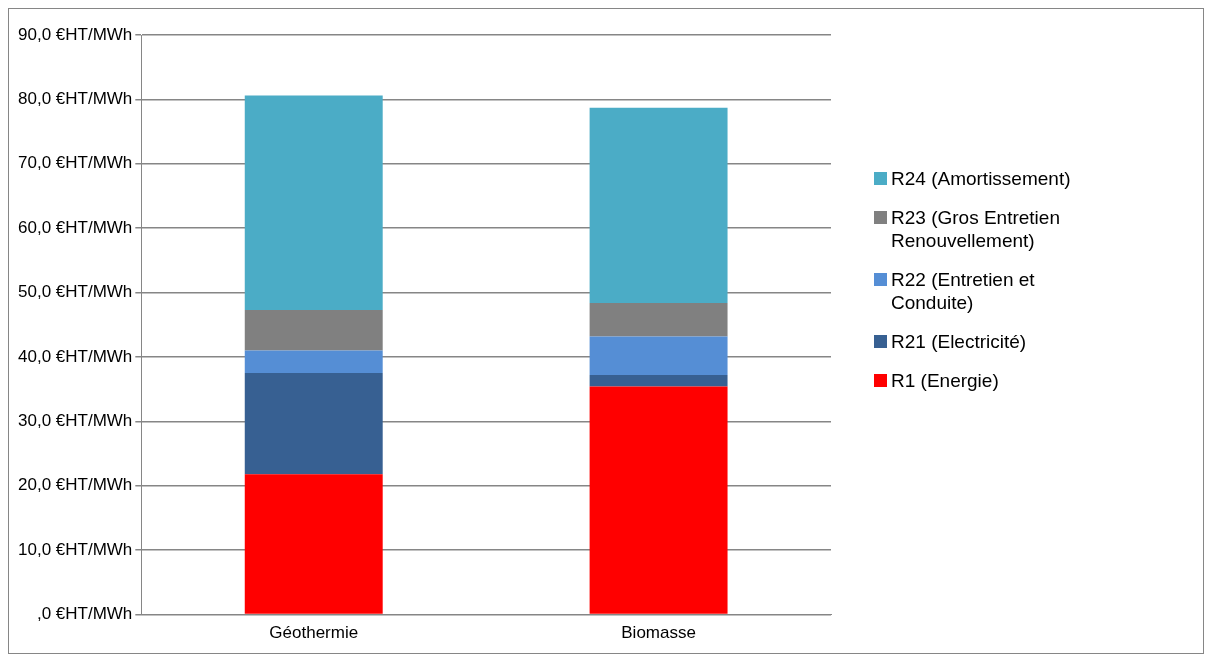 The height and width of the screenshot is (666, 1214). I want to click on y-tick-label: 50,0 €HT/MWh, so click(75, 292).